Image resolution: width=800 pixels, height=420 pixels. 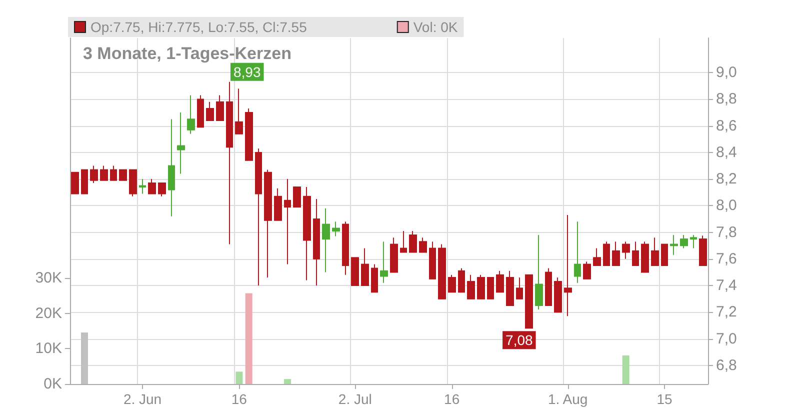 I want to click on annotation: 7,08, so click(x=520, y=340).